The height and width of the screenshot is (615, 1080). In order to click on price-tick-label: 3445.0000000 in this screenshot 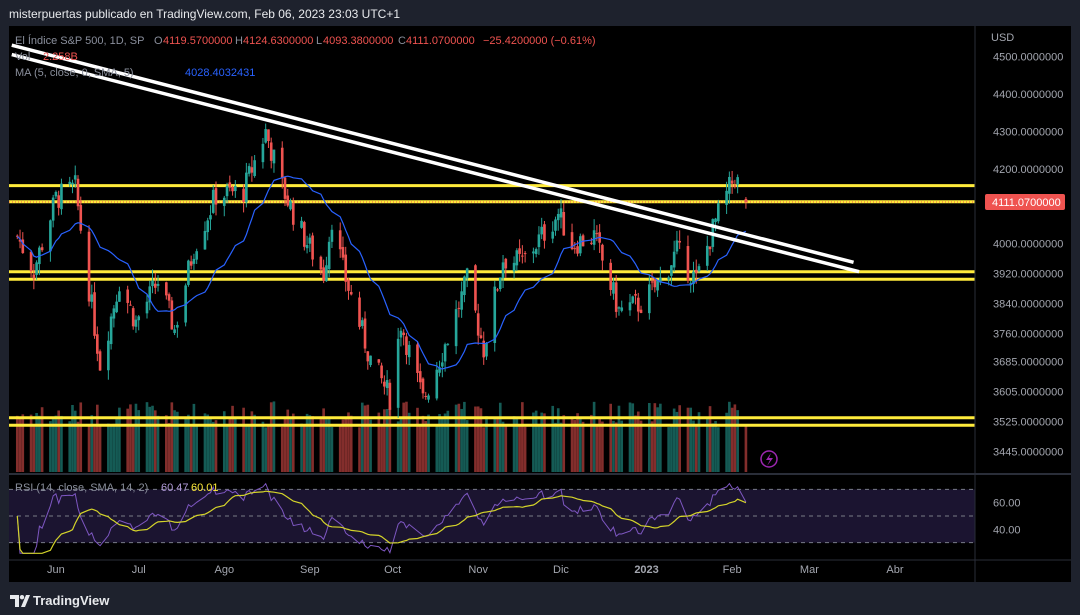, I will do `click(1028, 452)`.